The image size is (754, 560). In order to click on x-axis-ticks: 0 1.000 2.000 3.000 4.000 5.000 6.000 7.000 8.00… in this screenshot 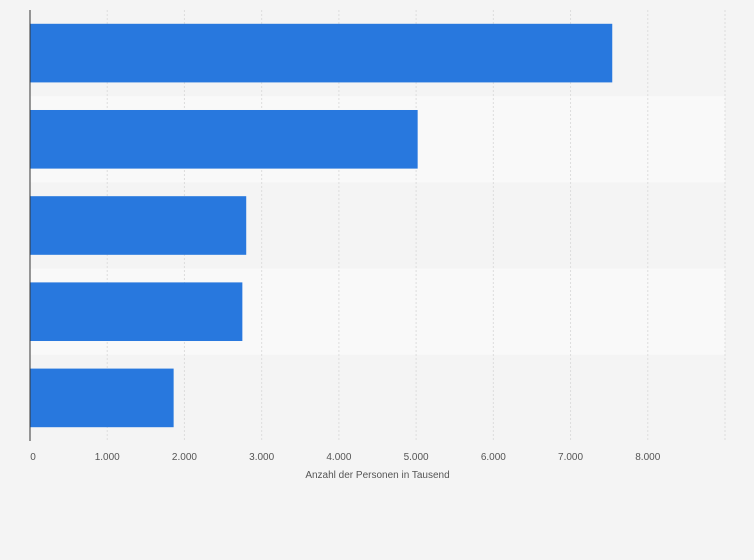, I will do `click(345, 457)`.